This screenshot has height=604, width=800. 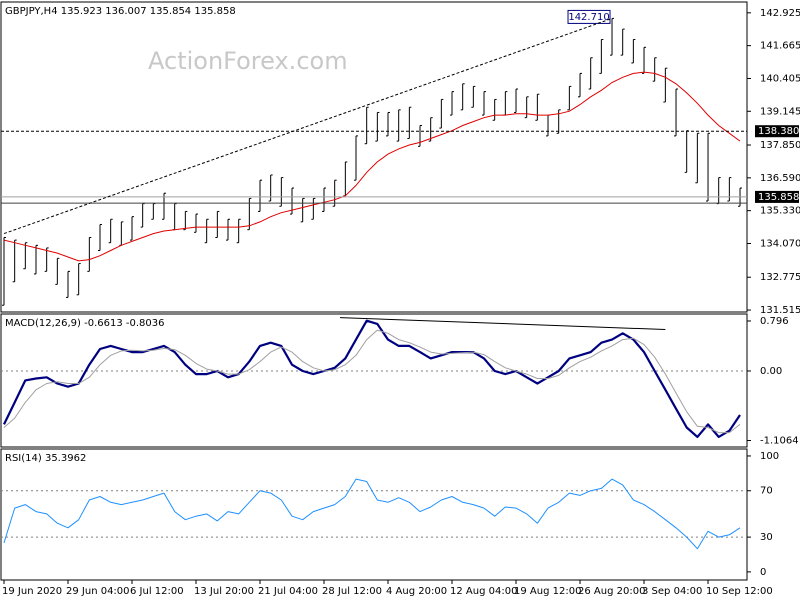 What do you see at coordinates (780, 211) in the screenshot?
I see `y-tick-label: 135.330` at bounding box center [780, 211].